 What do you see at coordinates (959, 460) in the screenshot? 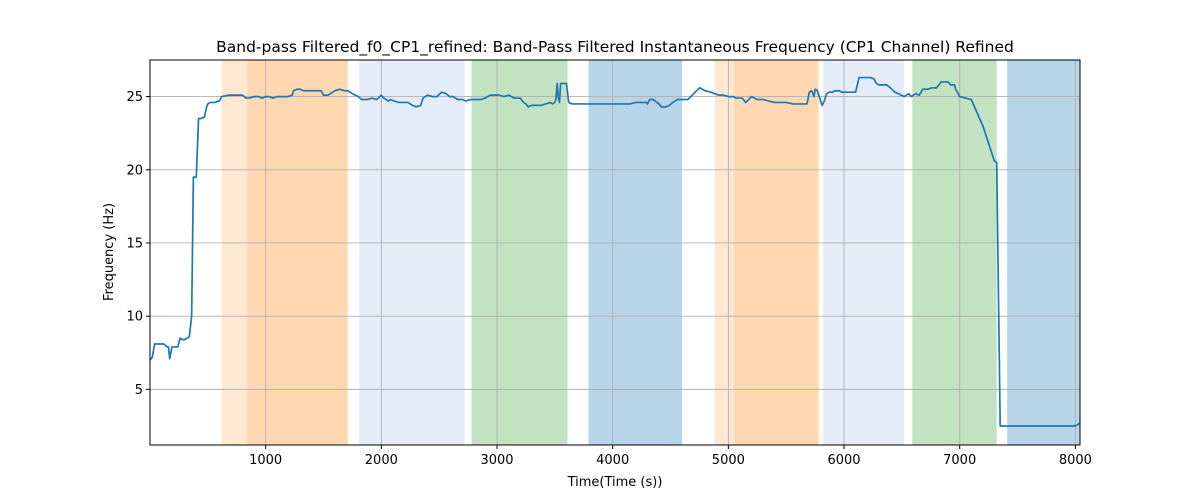
I see `x-tick-label-7000: 7000` at bounding box center [959, 460].